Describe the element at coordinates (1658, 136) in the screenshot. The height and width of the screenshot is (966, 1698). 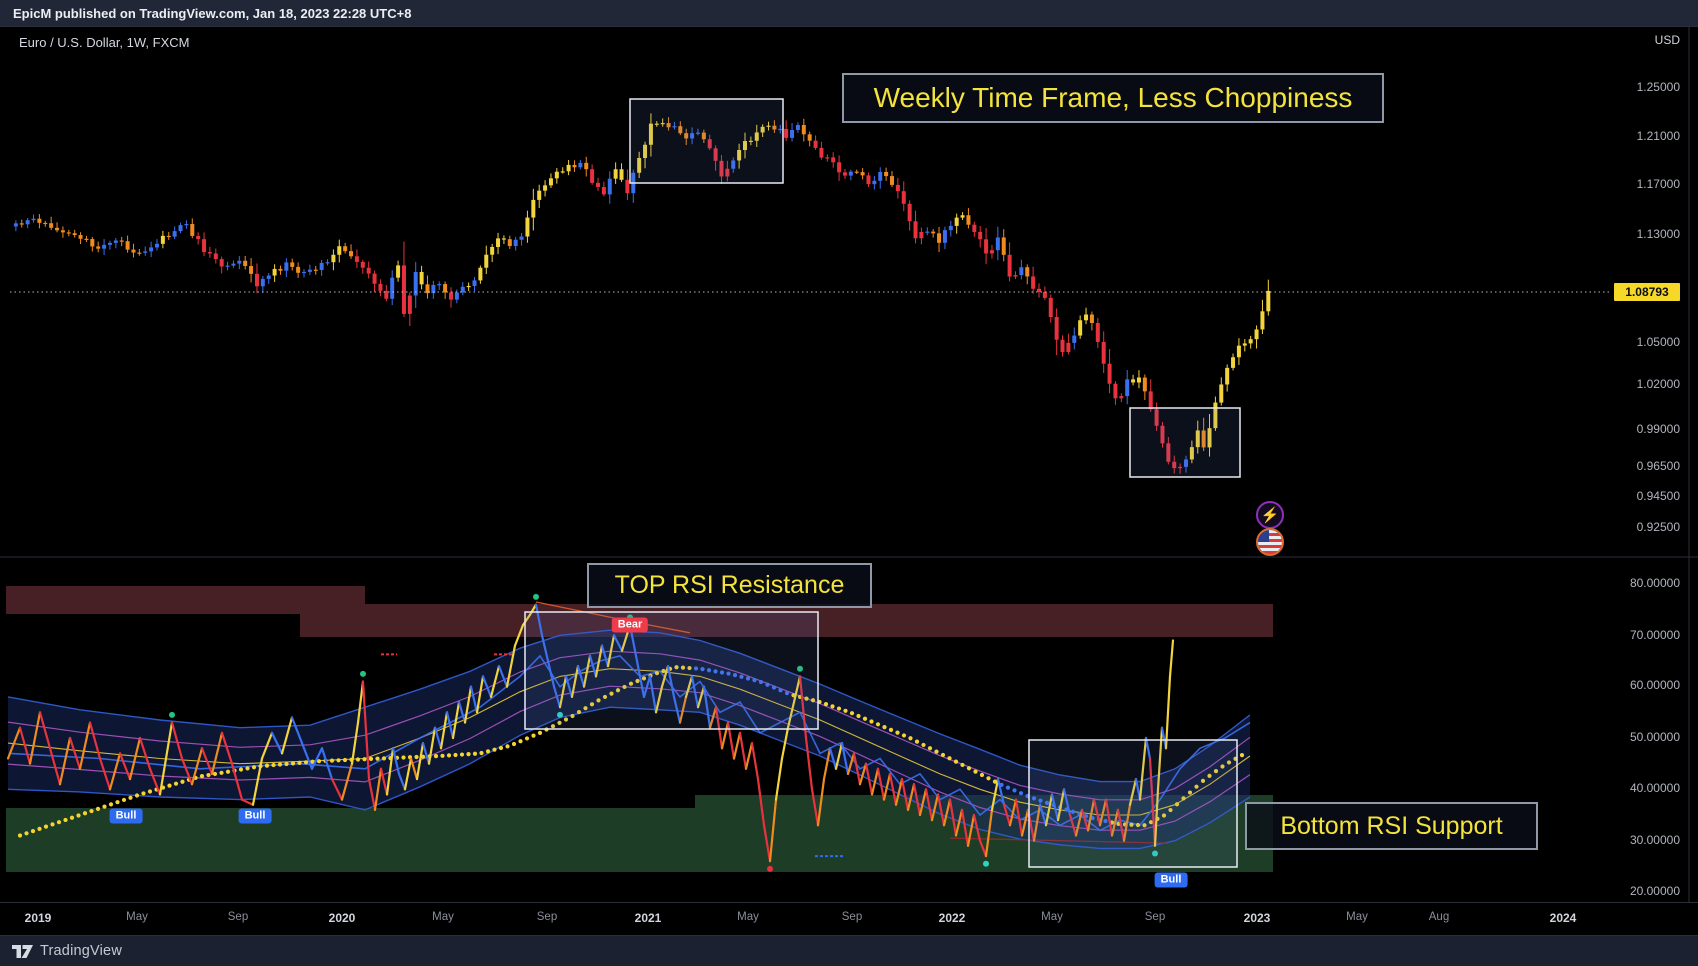
I see `axis-label: 1.21000` at that location.